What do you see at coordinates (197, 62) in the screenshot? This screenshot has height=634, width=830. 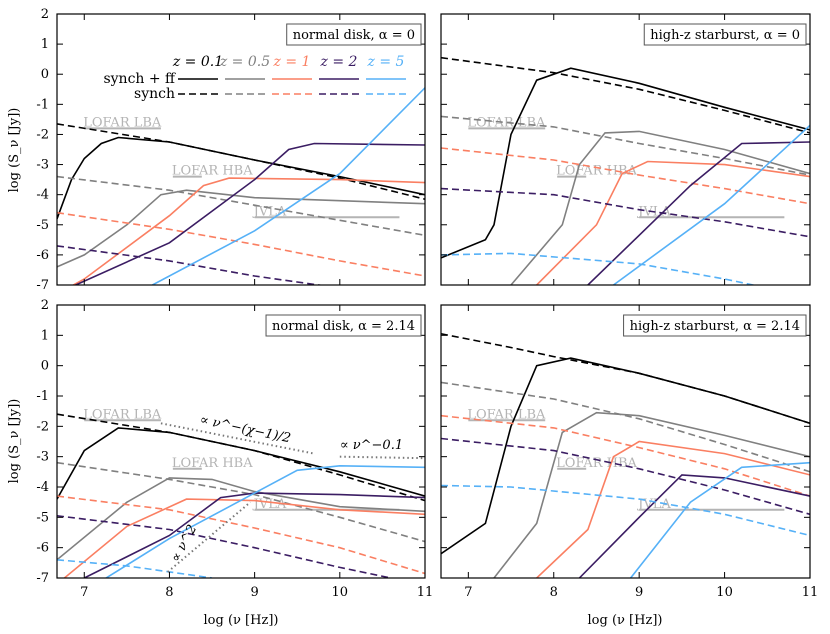 I see `legend-entry-label: z = 0.1` at bounding box center [197, 62].